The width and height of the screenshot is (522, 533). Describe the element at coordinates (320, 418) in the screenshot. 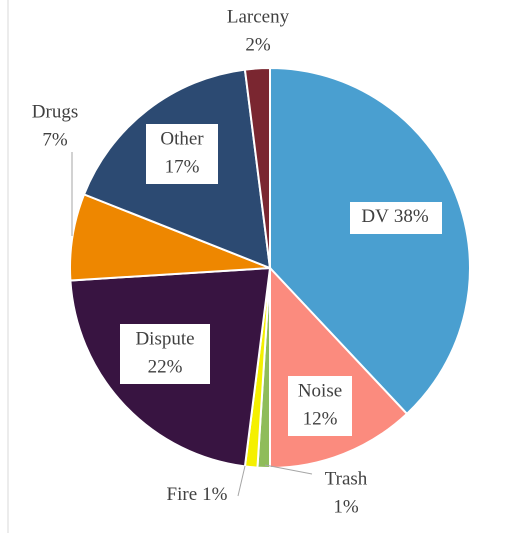

I see `value-label: 12%` at that location.